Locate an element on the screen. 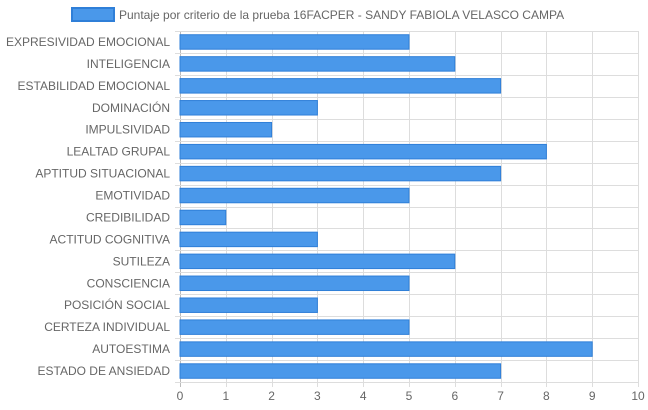  y-category-label: SUTILEZA is located at coordinates (141, 261).